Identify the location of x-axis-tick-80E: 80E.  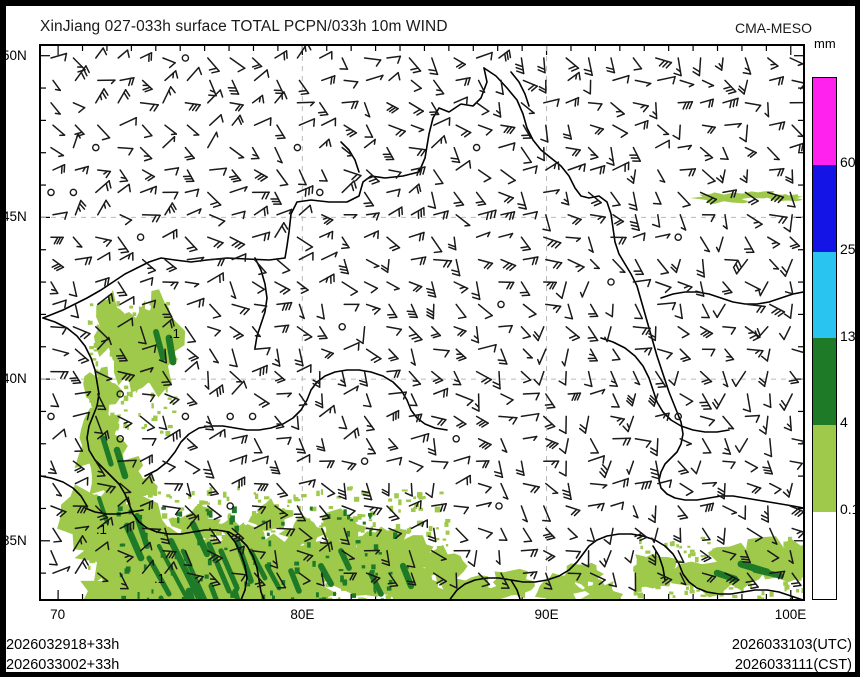
(302, 614).